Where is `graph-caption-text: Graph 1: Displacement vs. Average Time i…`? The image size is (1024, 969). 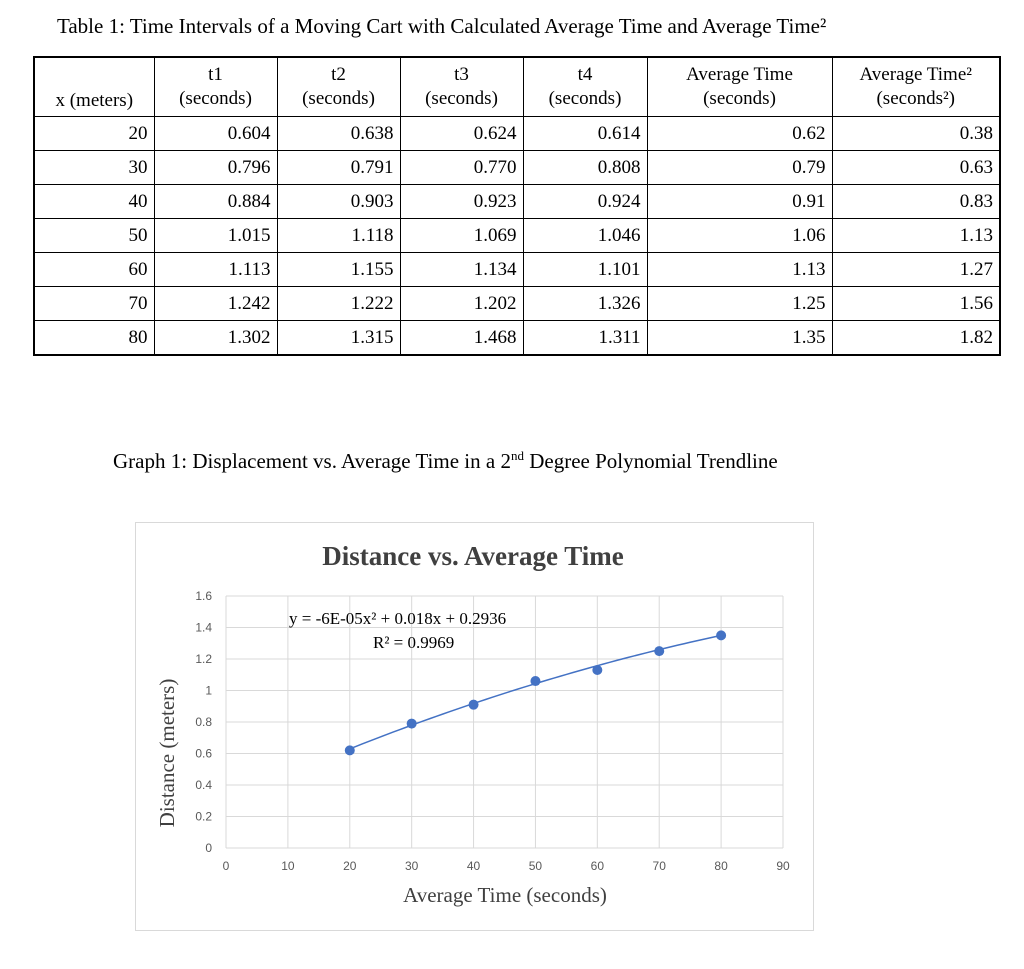
graph-caption-text: Graph 1: Displacement vs. Average Time i… is located at coordinates (312, 461).